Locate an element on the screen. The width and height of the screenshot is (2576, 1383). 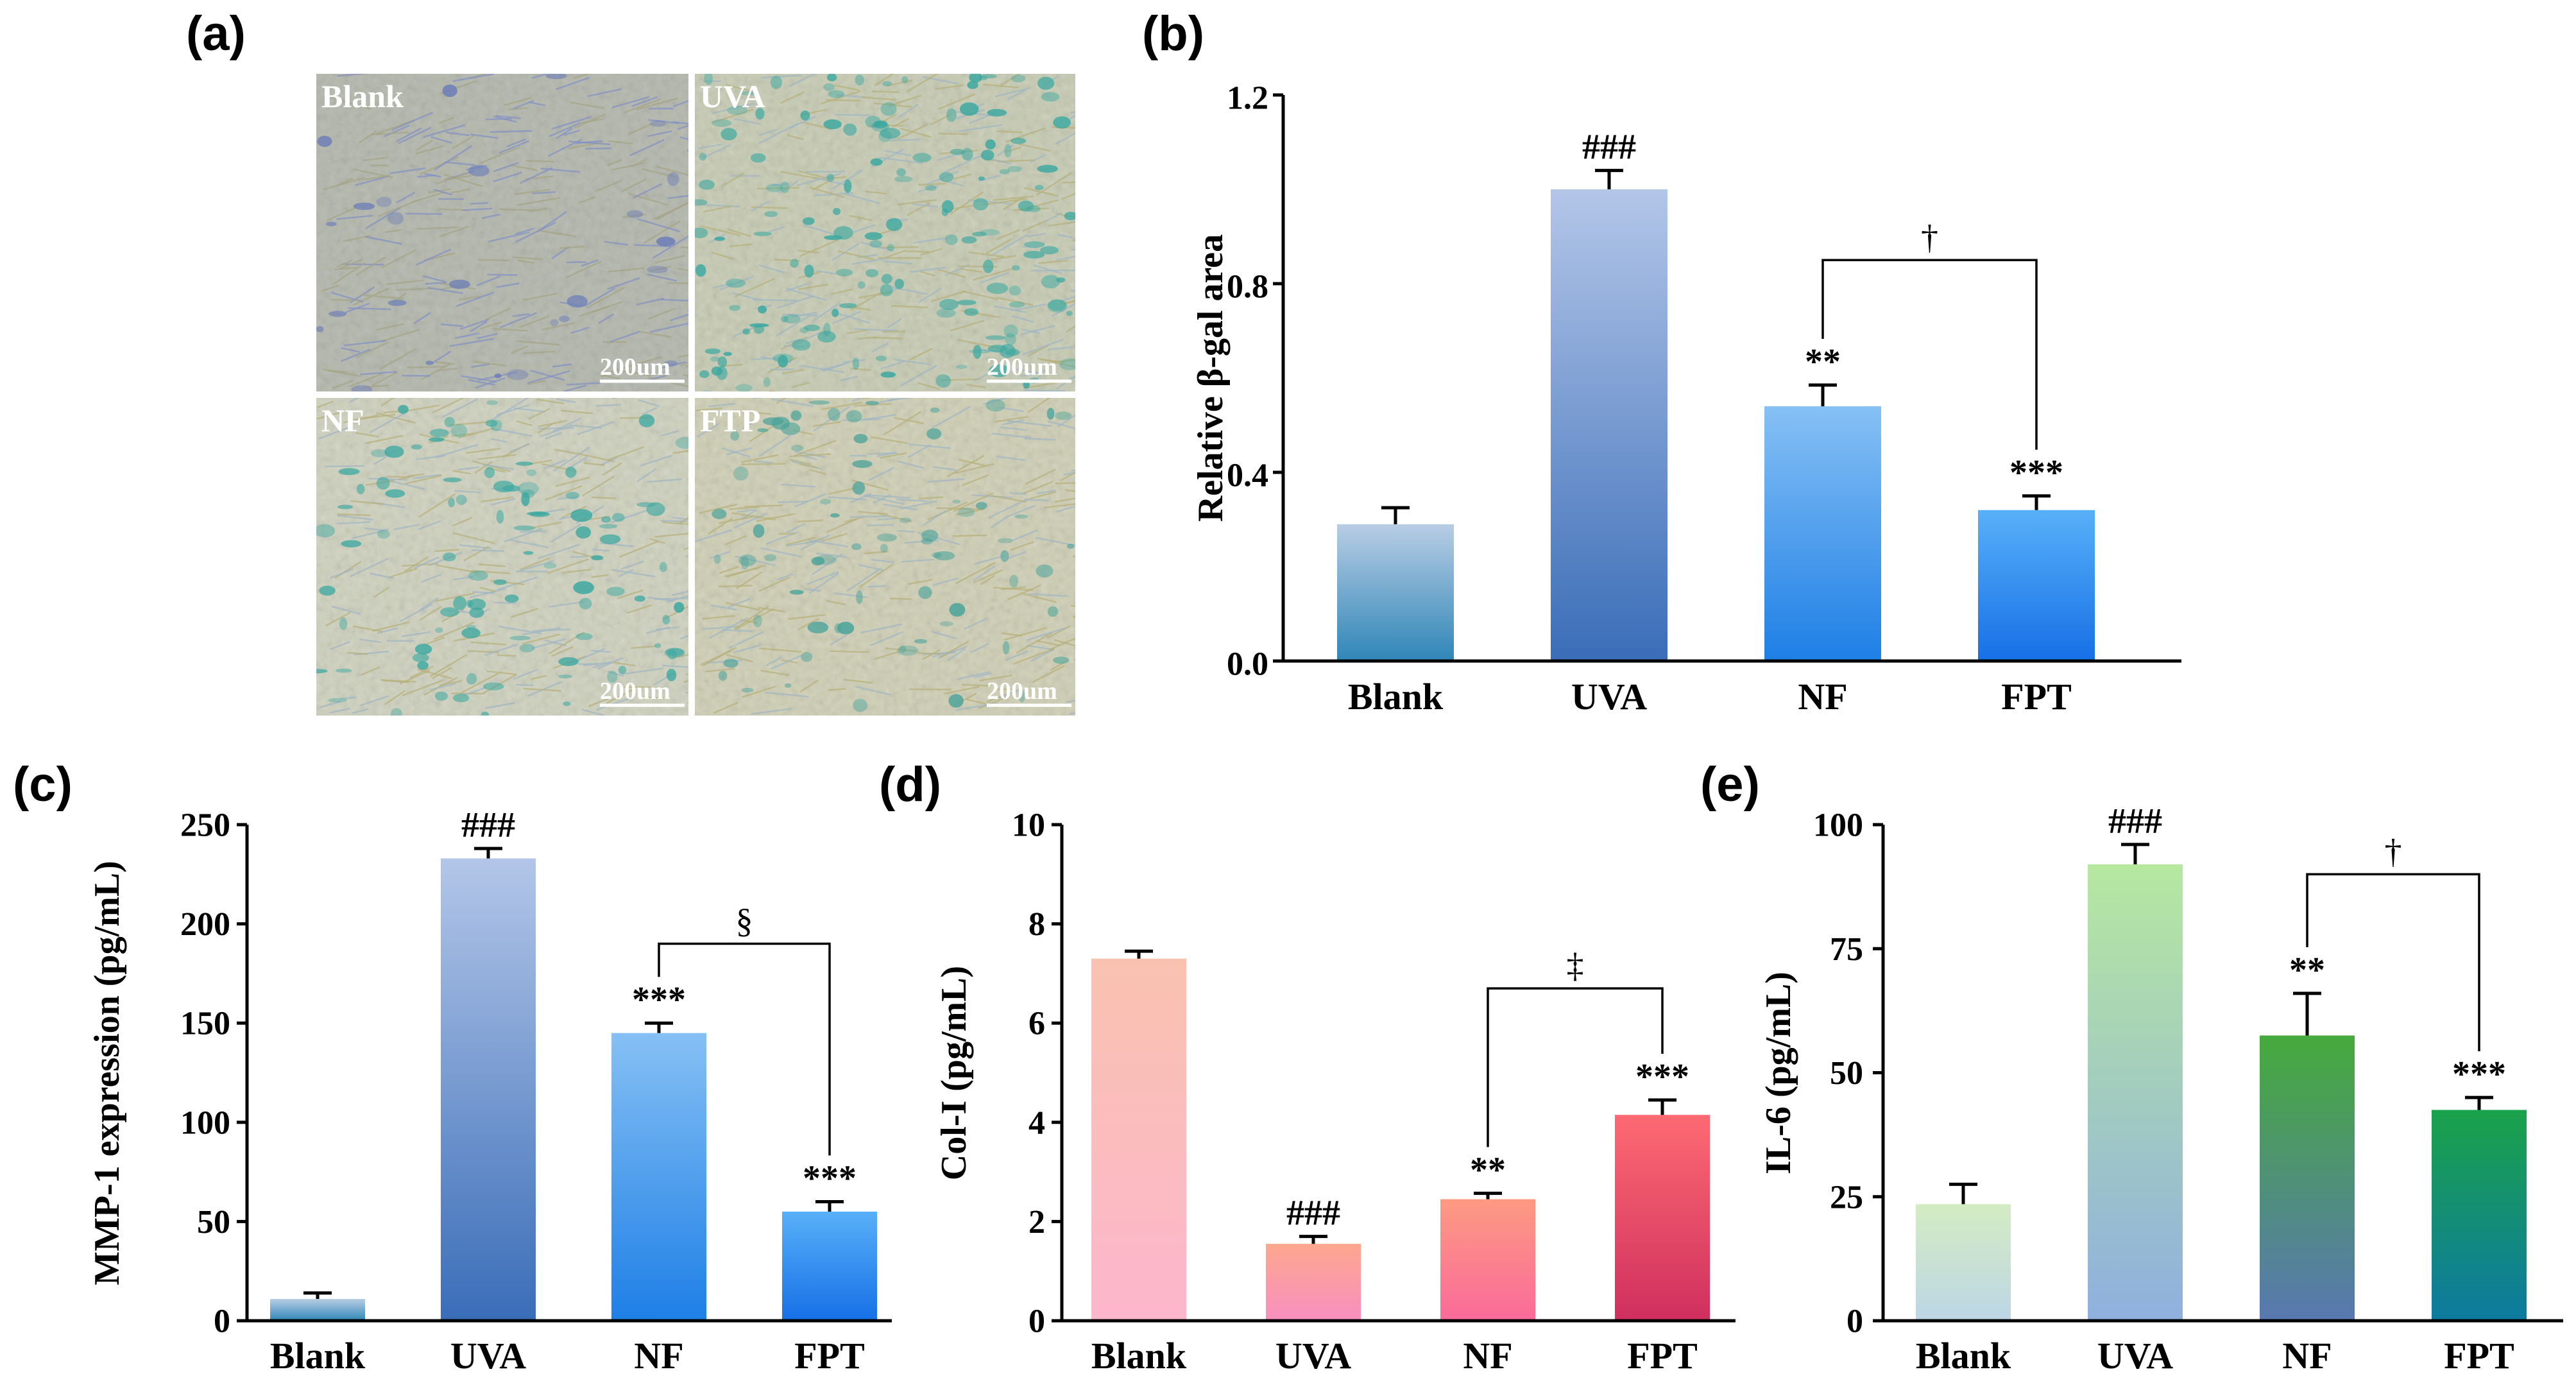
y-axis-label: MMP-1 expression (pg/mL) is located at coordinates (107, 1073).